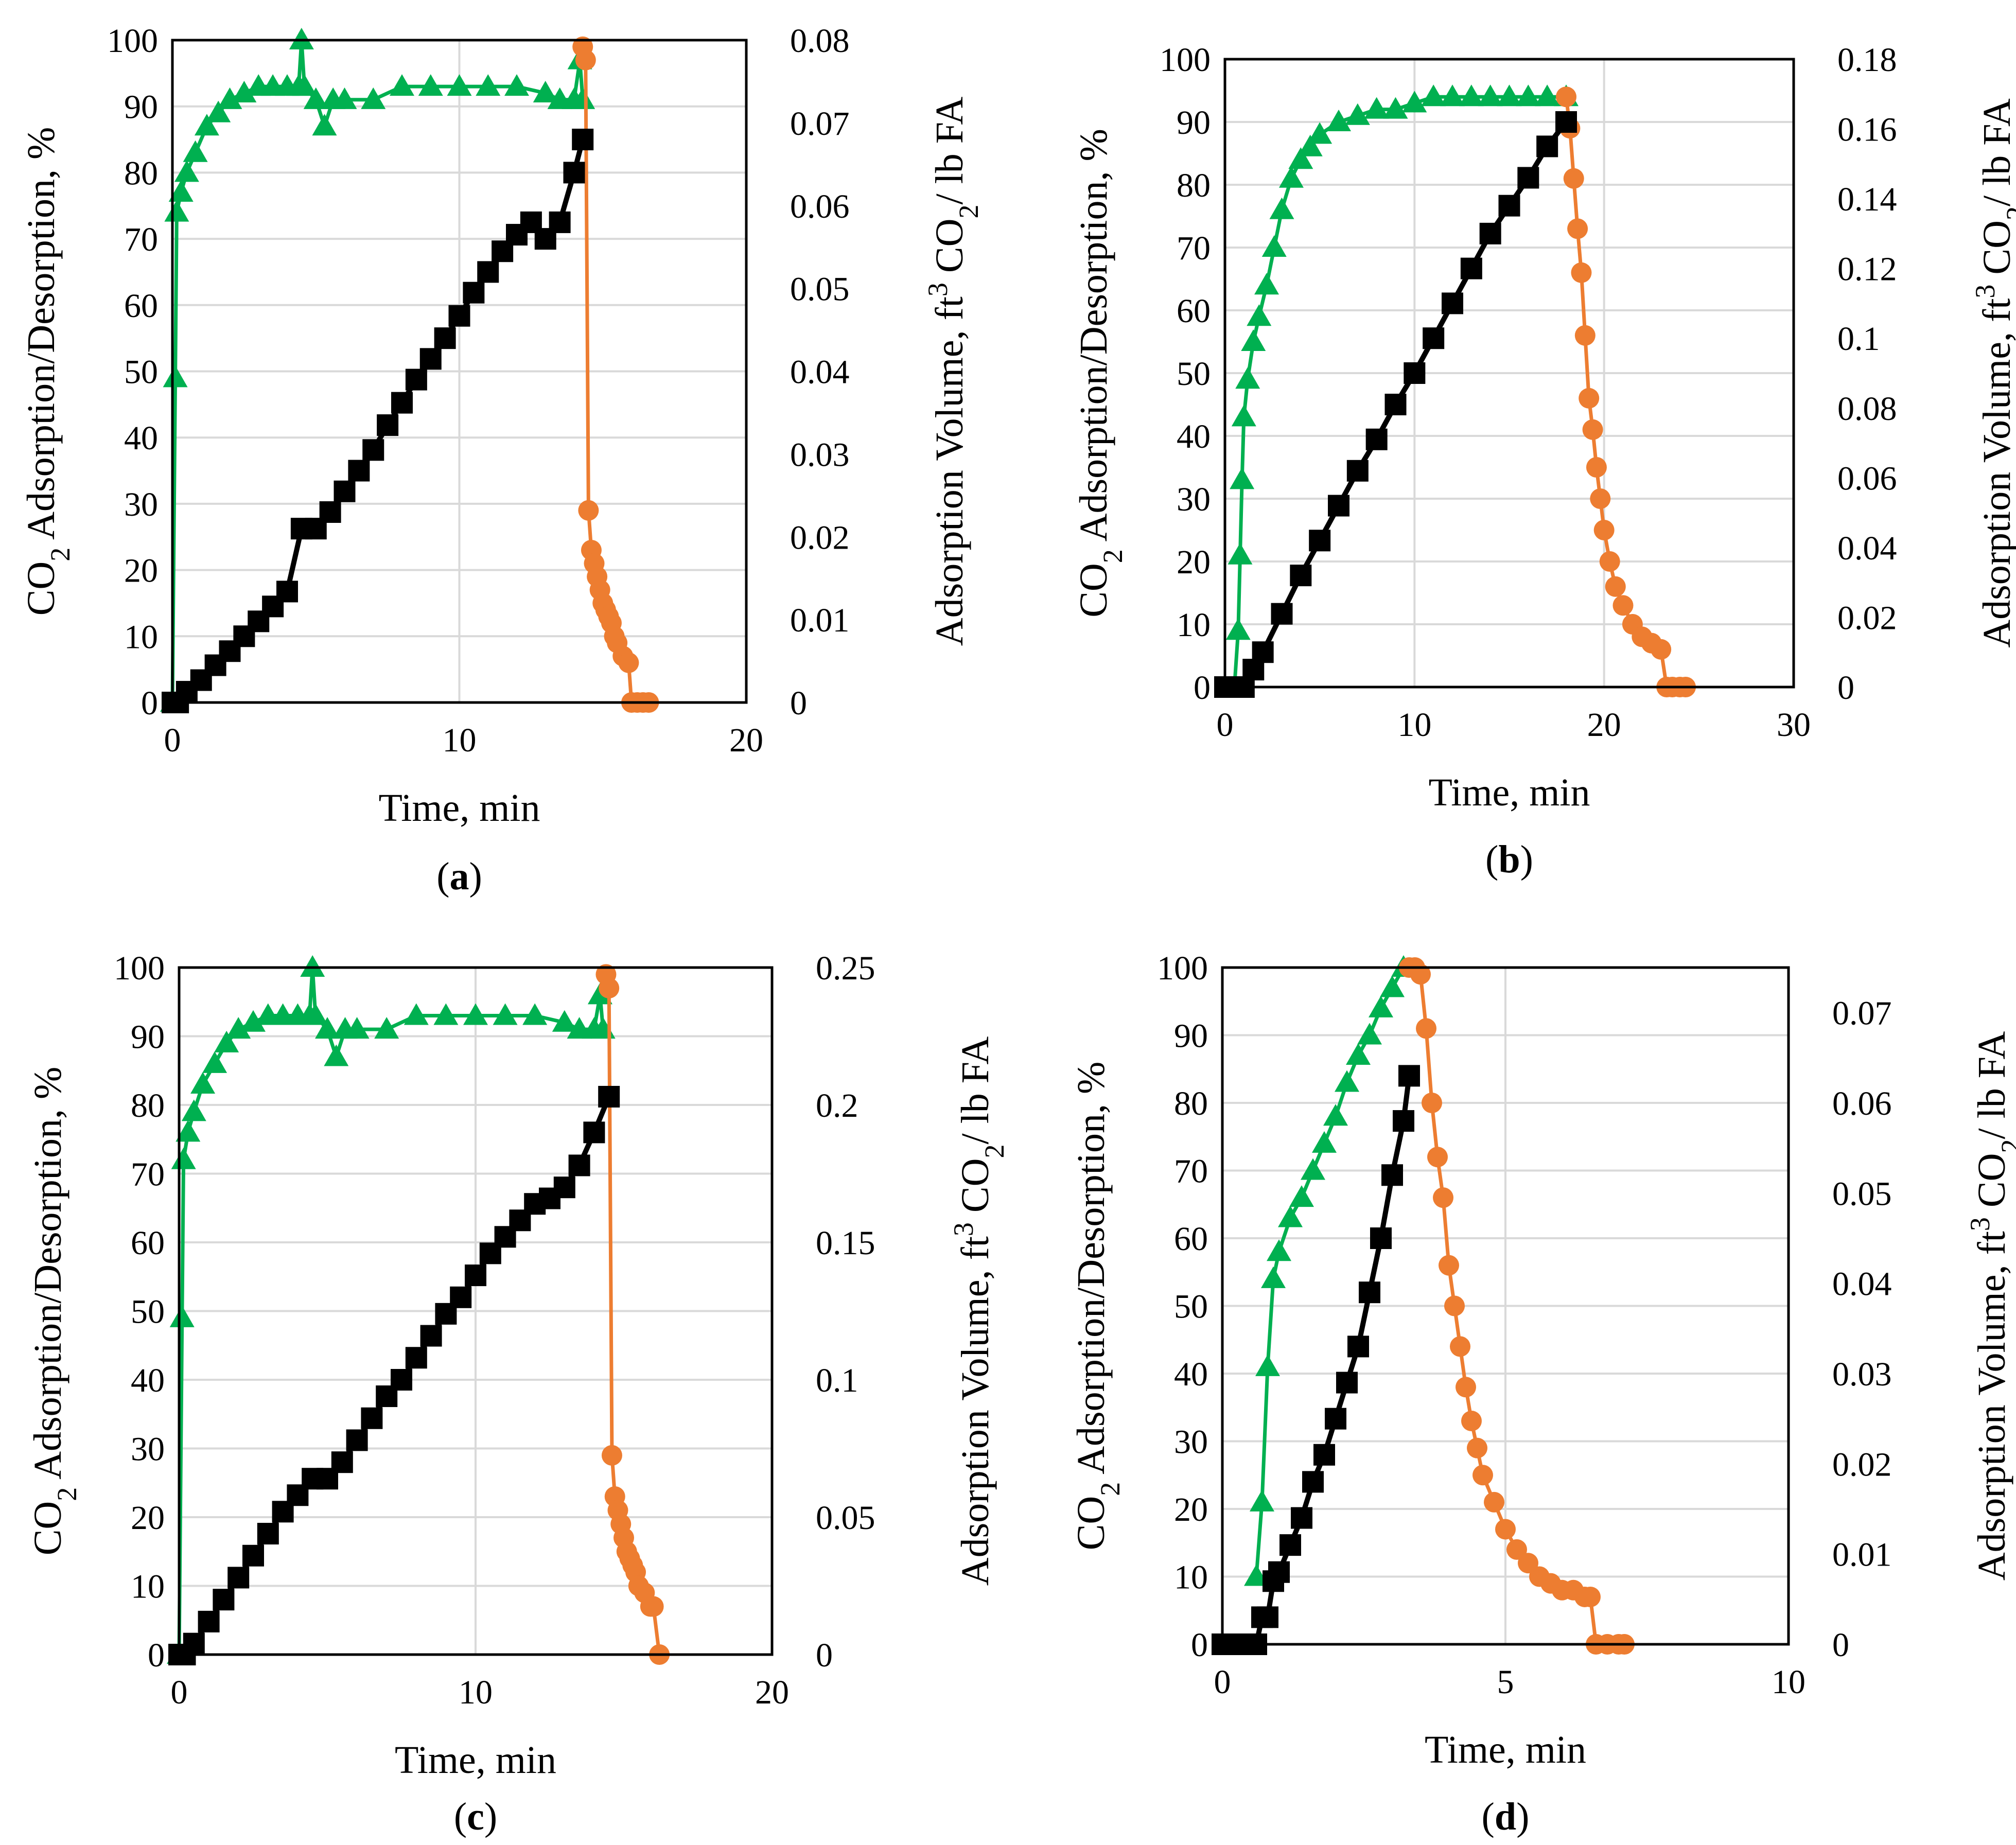  Describe the element at coordinates (179, 1692) in the screenshot. I see `x-tick-label: 0` at that location.